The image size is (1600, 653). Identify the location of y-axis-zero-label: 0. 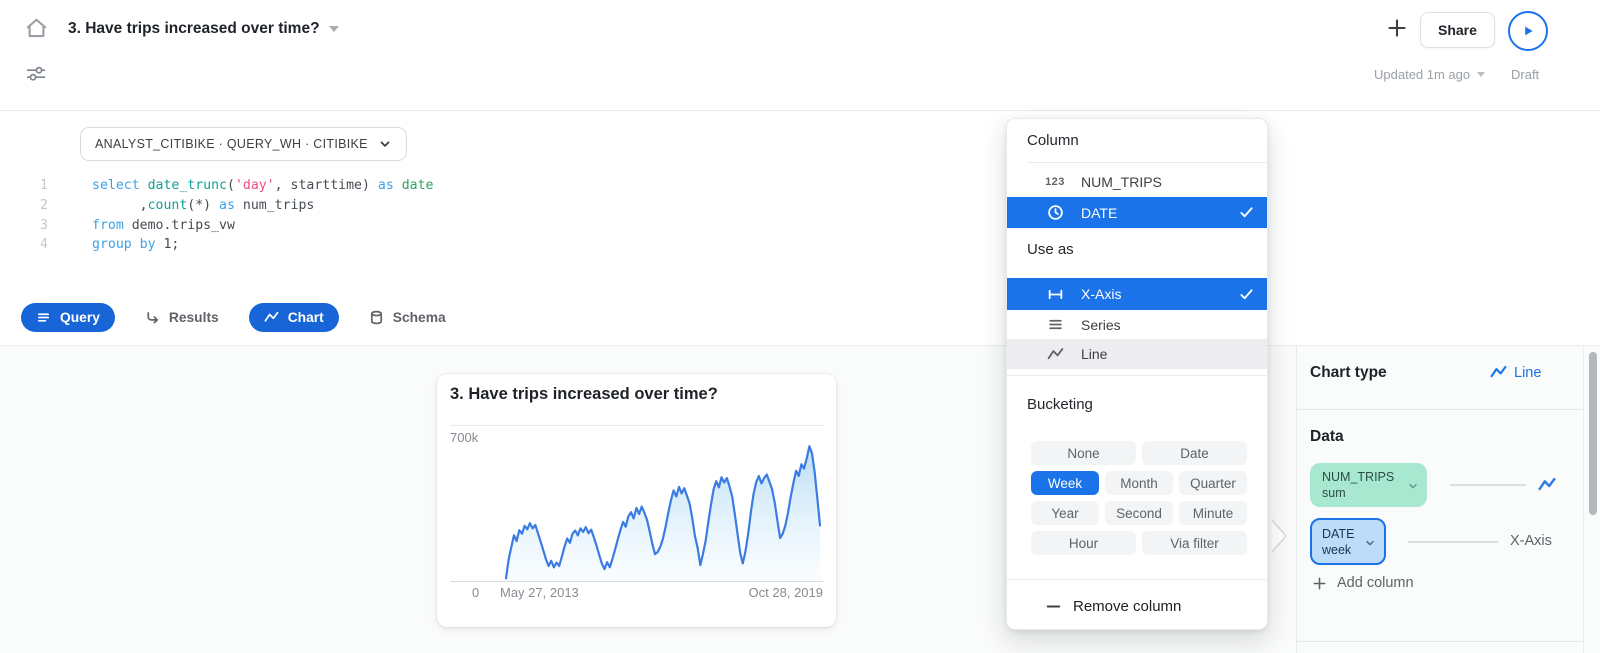
(476, 592).